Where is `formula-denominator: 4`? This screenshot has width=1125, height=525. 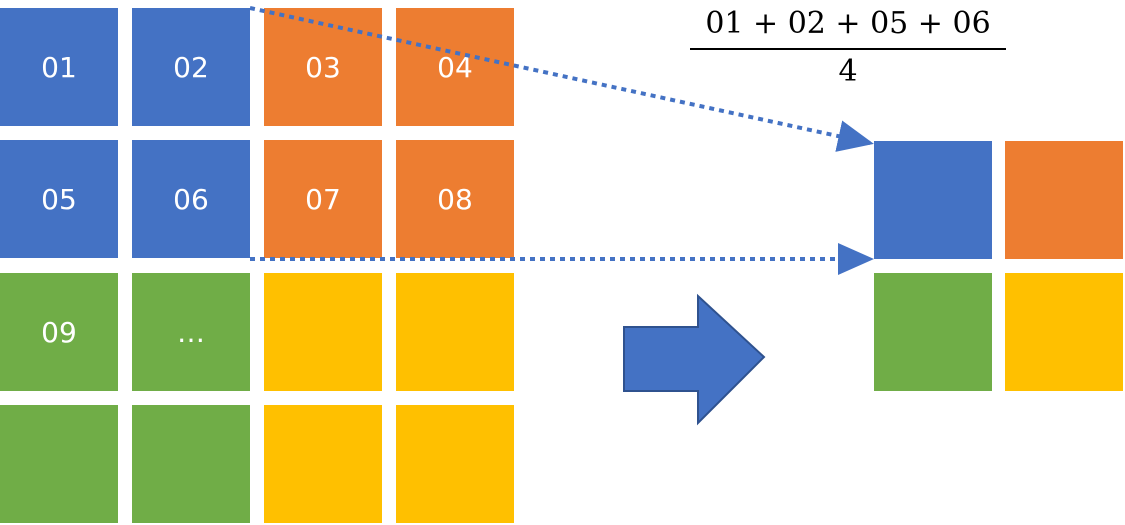
formula-denominator: 4 is located at coordinates (848, 71).